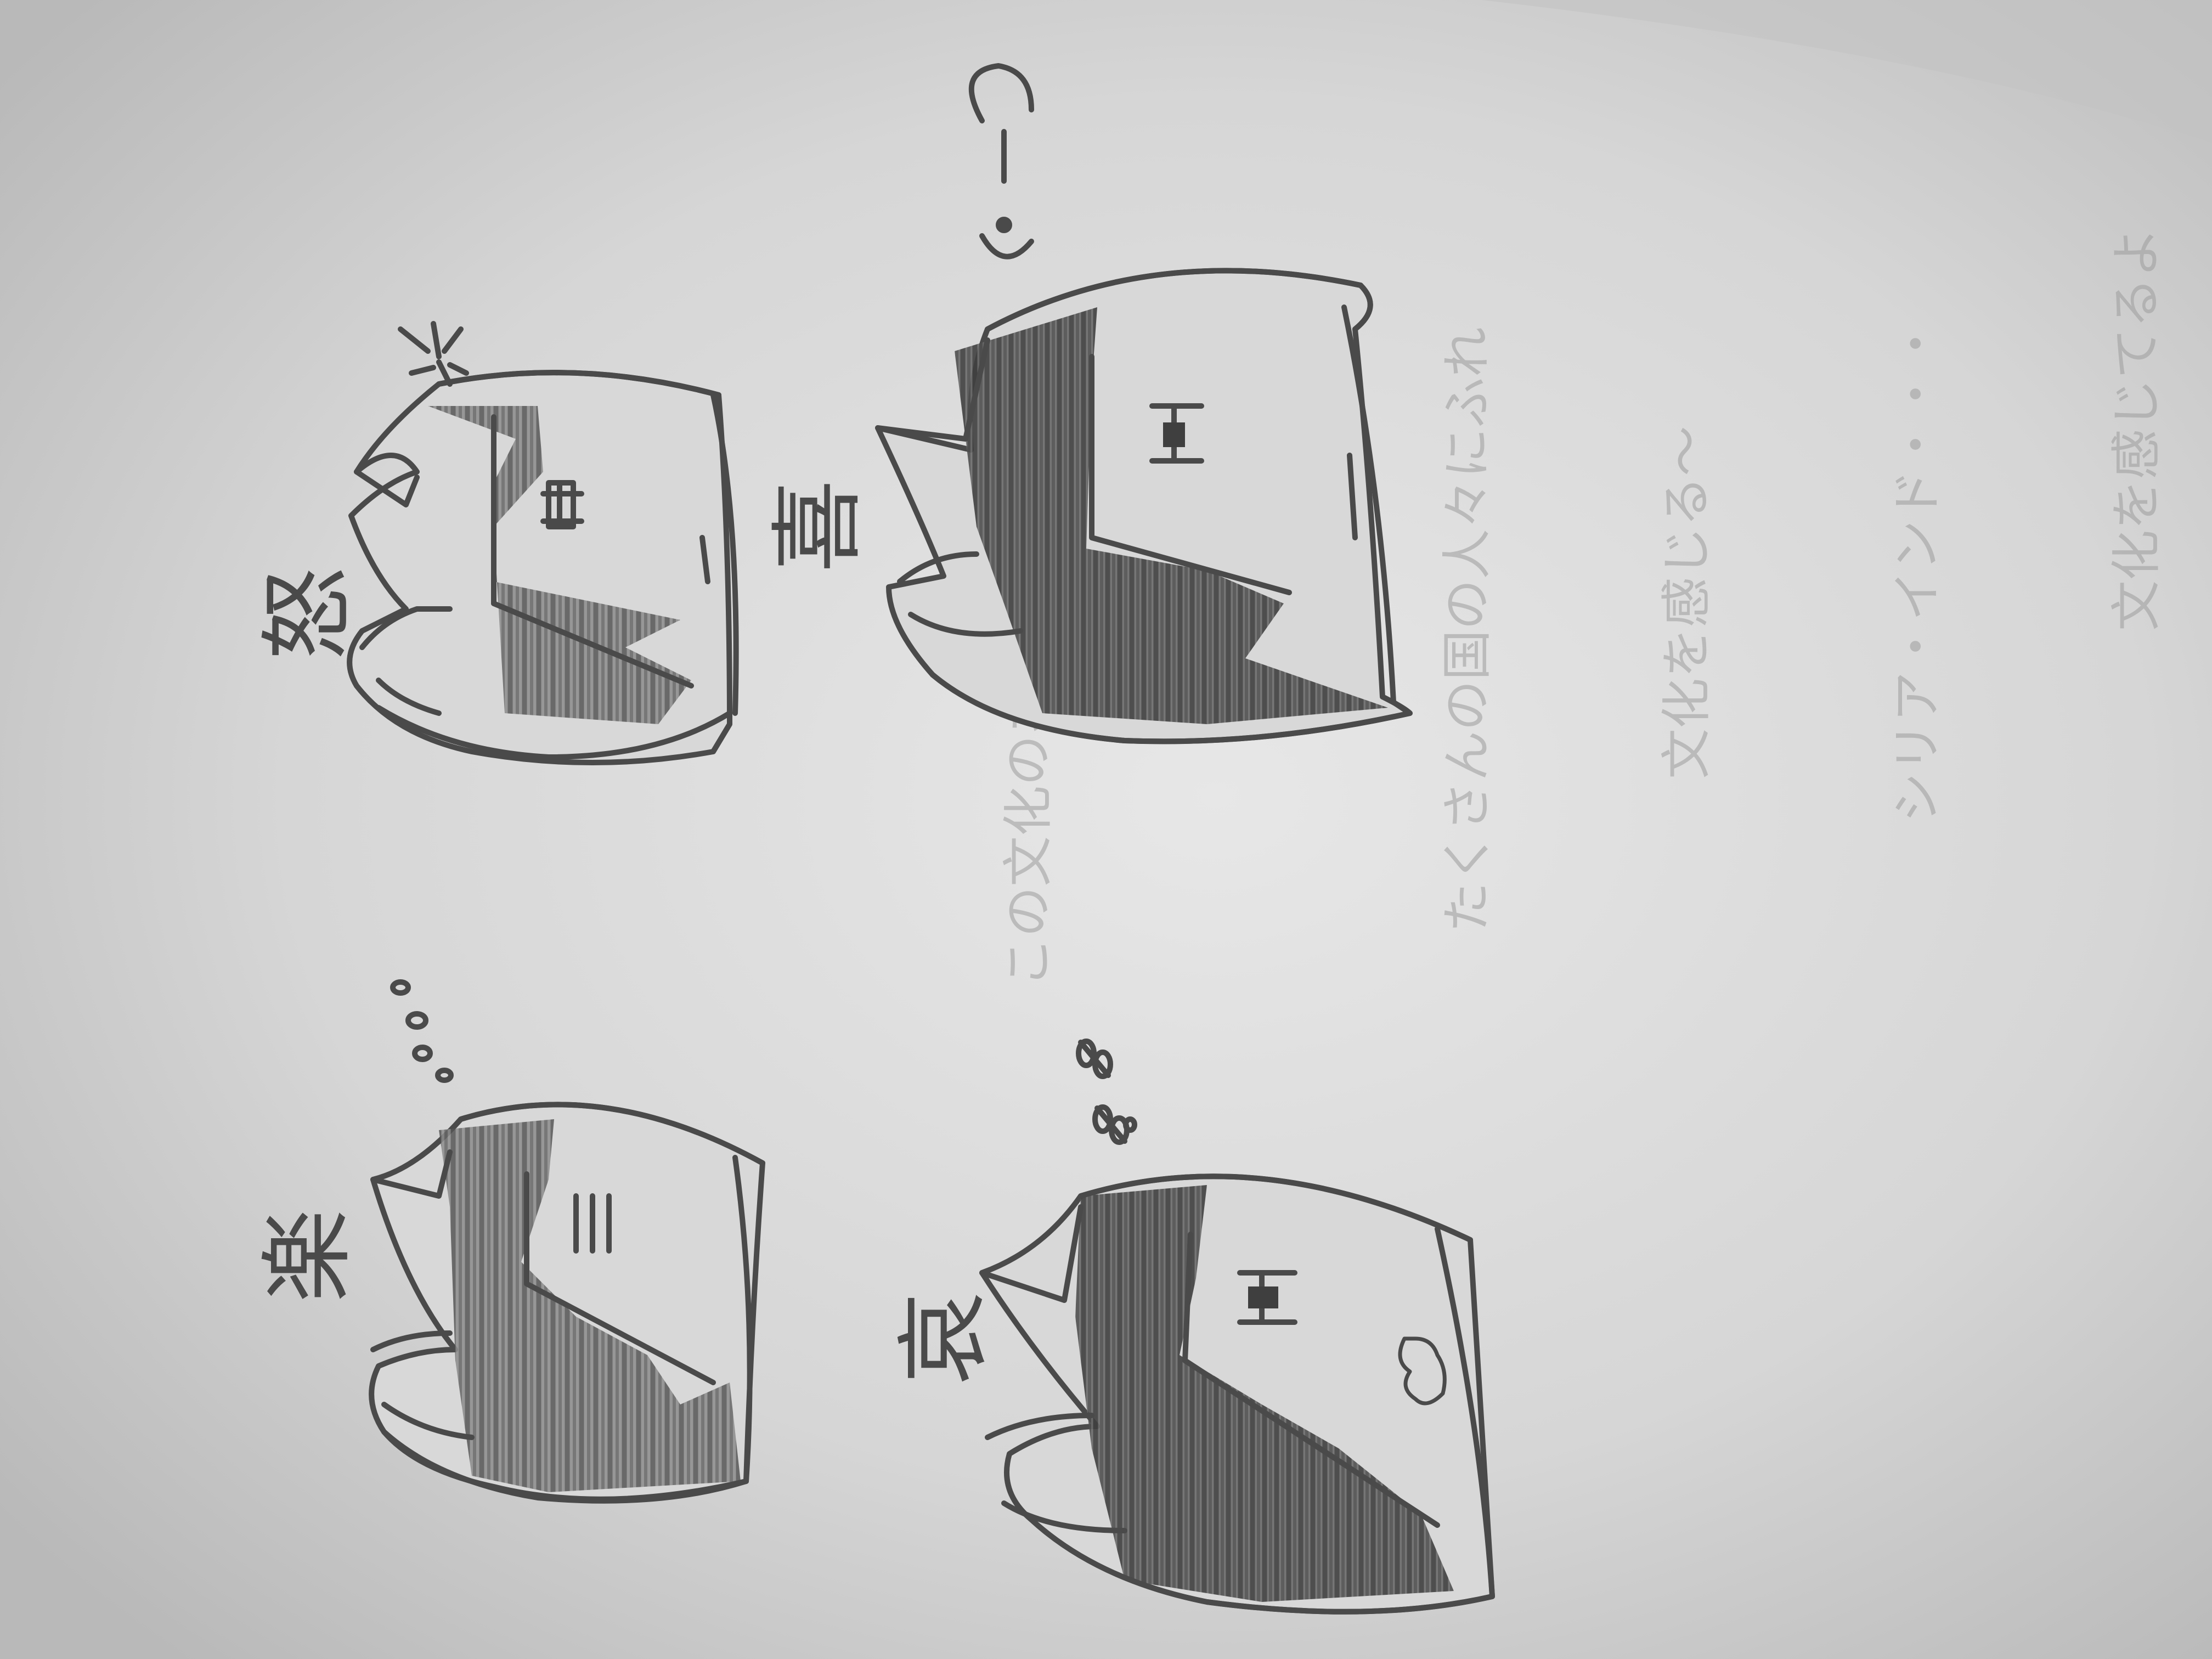 Image resolution: width=2212 pixels, height=1659 pixels. What do you see at coordinates (304, 1264) in the screenshot?
I see `emotion-label-fun: 楽` at bounding box center [304, 1264].